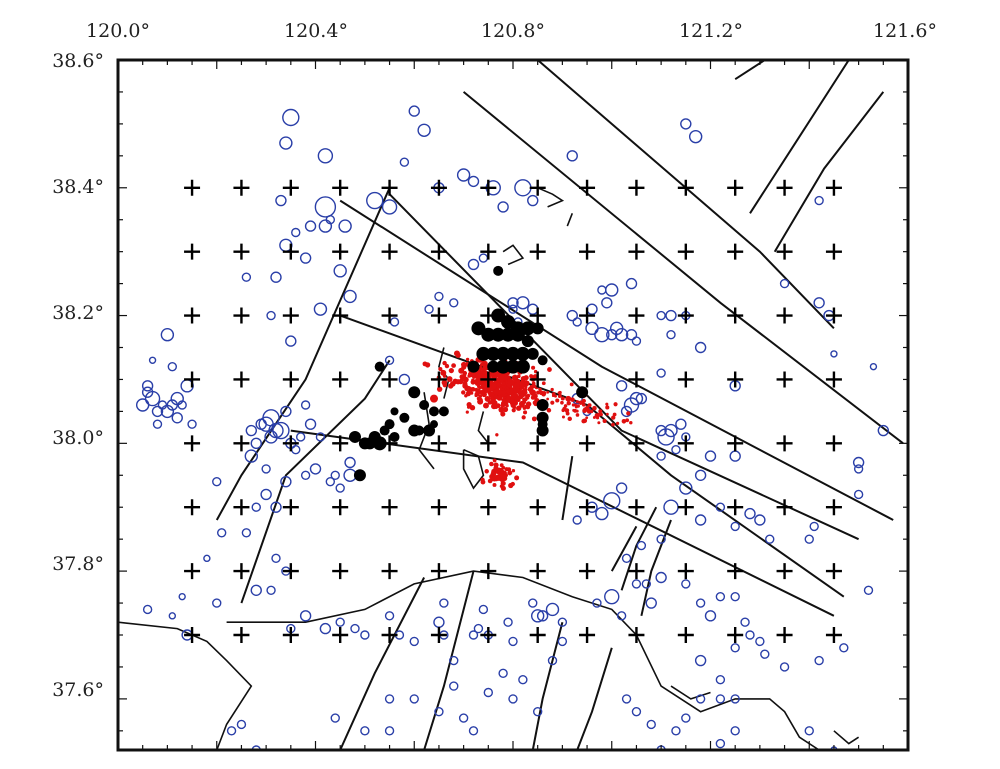  What do you see at coordinates (711, 31) in the screenshot?
I see `x-tick-label: 121.2°` at bounding box center [711, 31].